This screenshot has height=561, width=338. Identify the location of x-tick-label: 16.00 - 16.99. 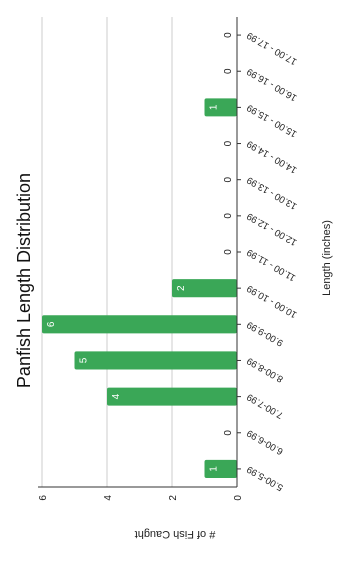
(272, 85).